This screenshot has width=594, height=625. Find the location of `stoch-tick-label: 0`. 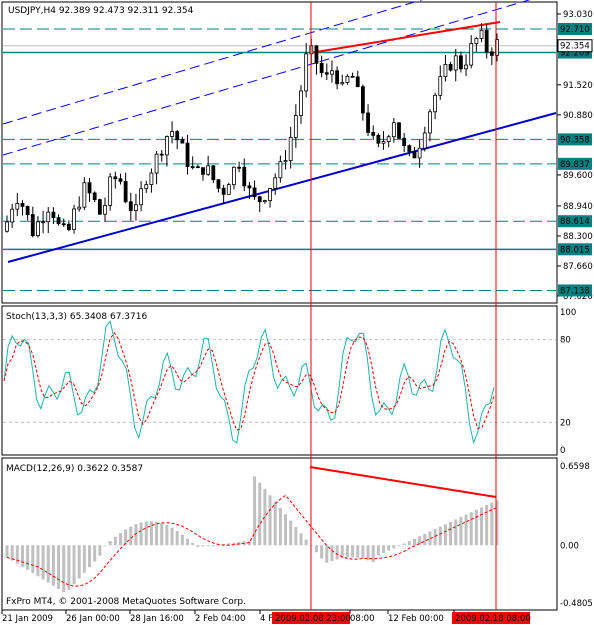

stoch-tick-label: 0 is located at coordinates (562, 451).